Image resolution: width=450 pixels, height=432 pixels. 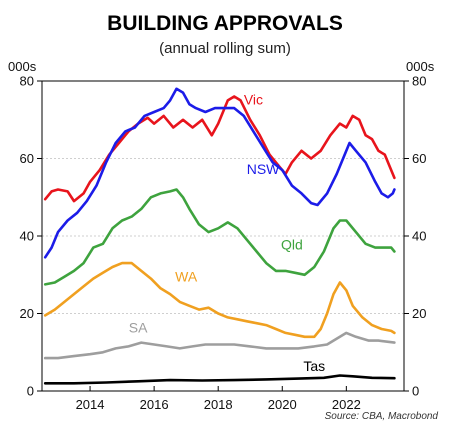 What do you see at coordinates (314, 366) in the screenshot?
I see `series-label-tas: Tas` at bounding box center [314, 366].